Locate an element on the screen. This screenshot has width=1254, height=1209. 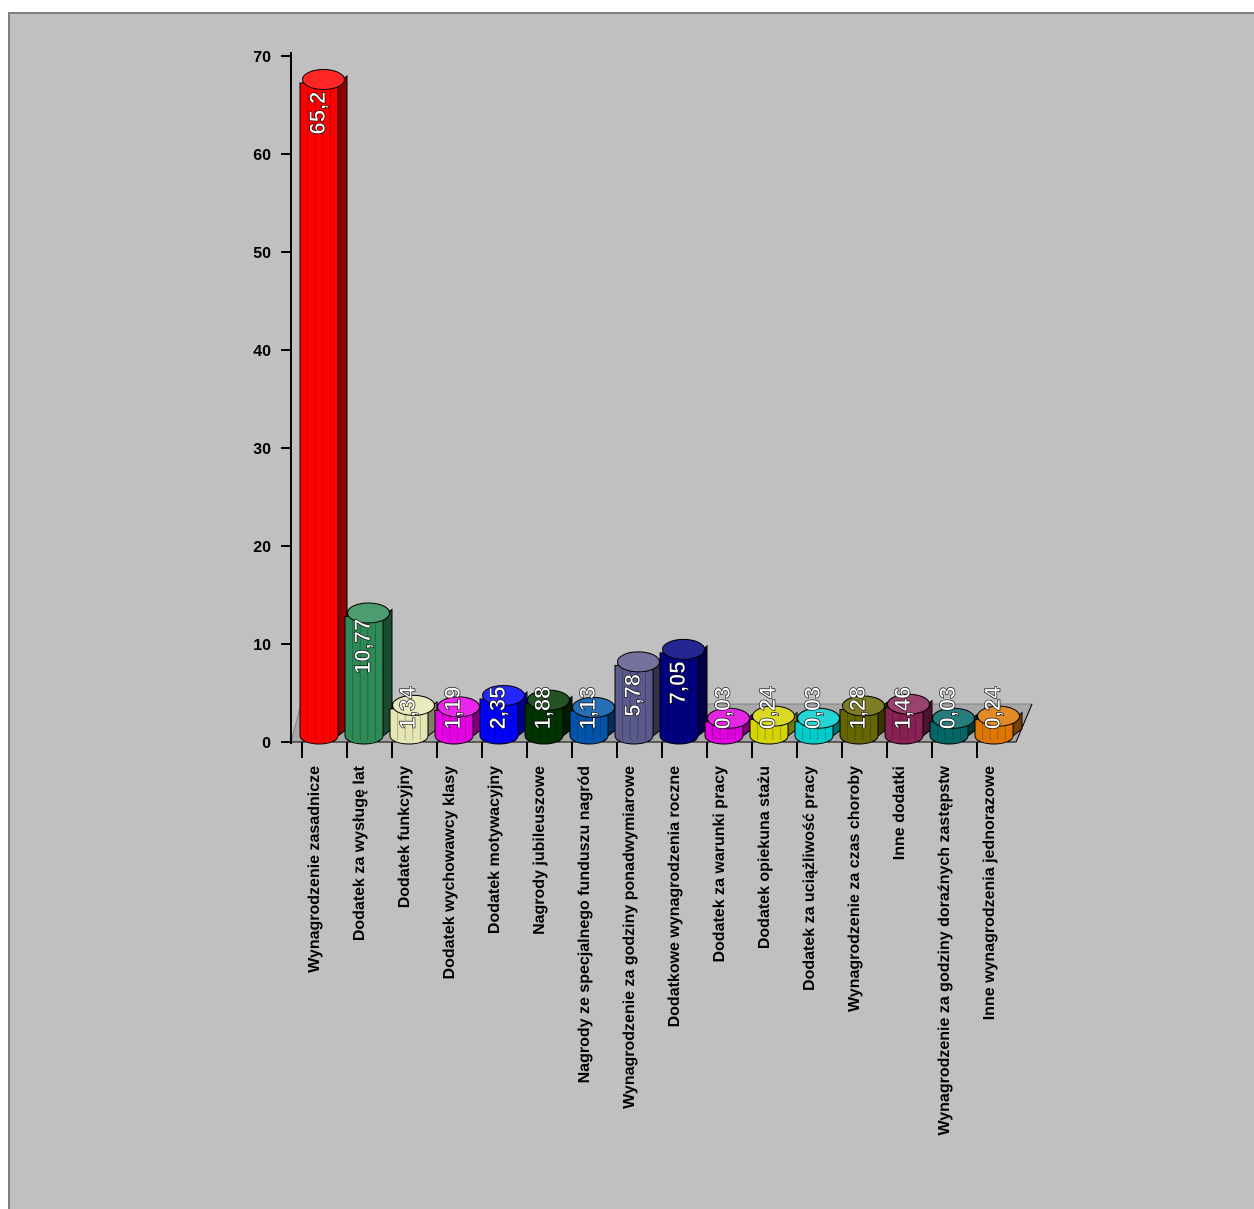
data-label: 1,13 is located at coordinates (587, 708).